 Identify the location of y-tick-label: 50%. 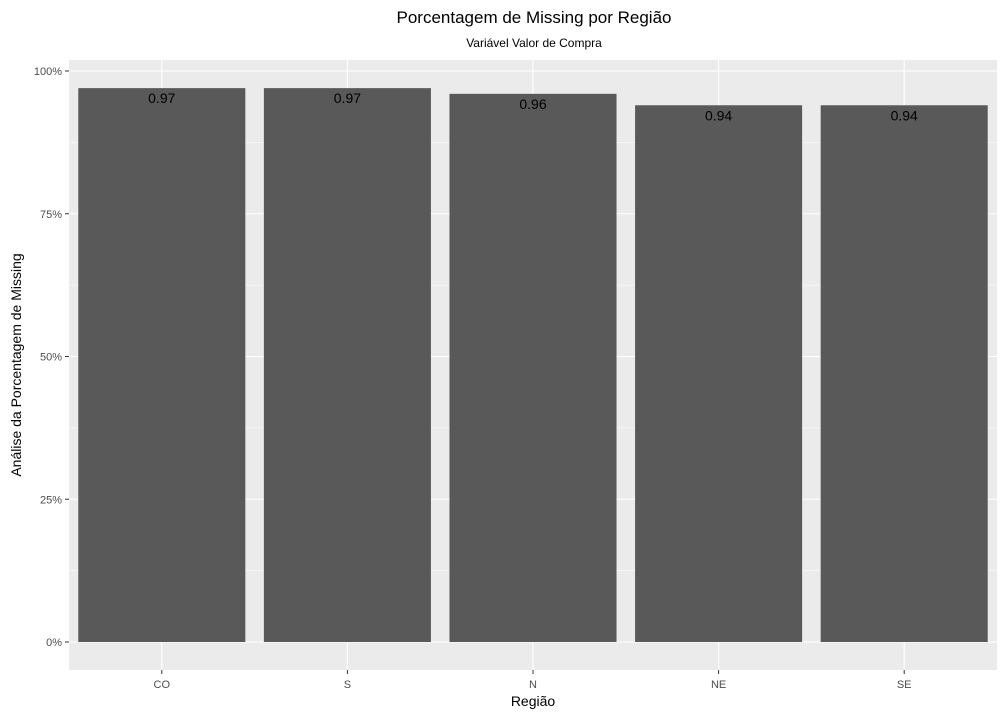
(51, 358).